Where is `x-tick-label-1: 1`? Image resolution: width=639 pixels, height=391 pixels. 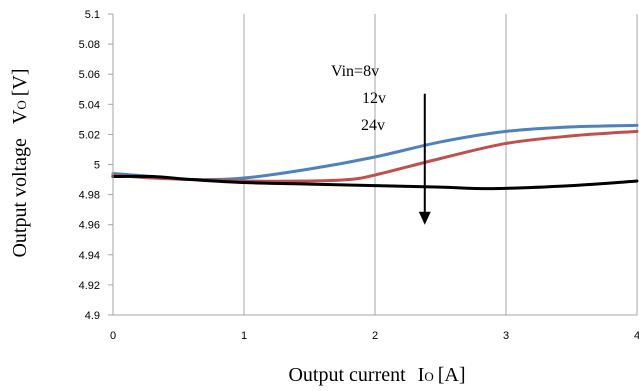 x-tick-label-1: 1 is located at coordinates (244, 336).